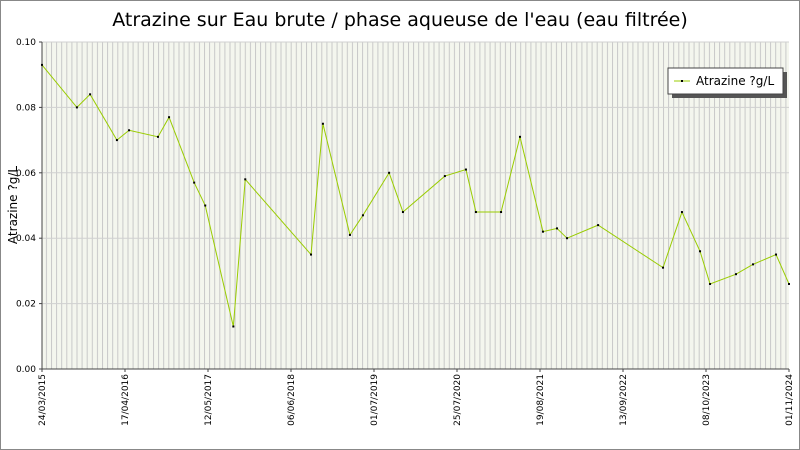 The height and width of the screenshot is (450, 800). I want to click on x-tick-label: 17/04/2016, so click(126, 400).